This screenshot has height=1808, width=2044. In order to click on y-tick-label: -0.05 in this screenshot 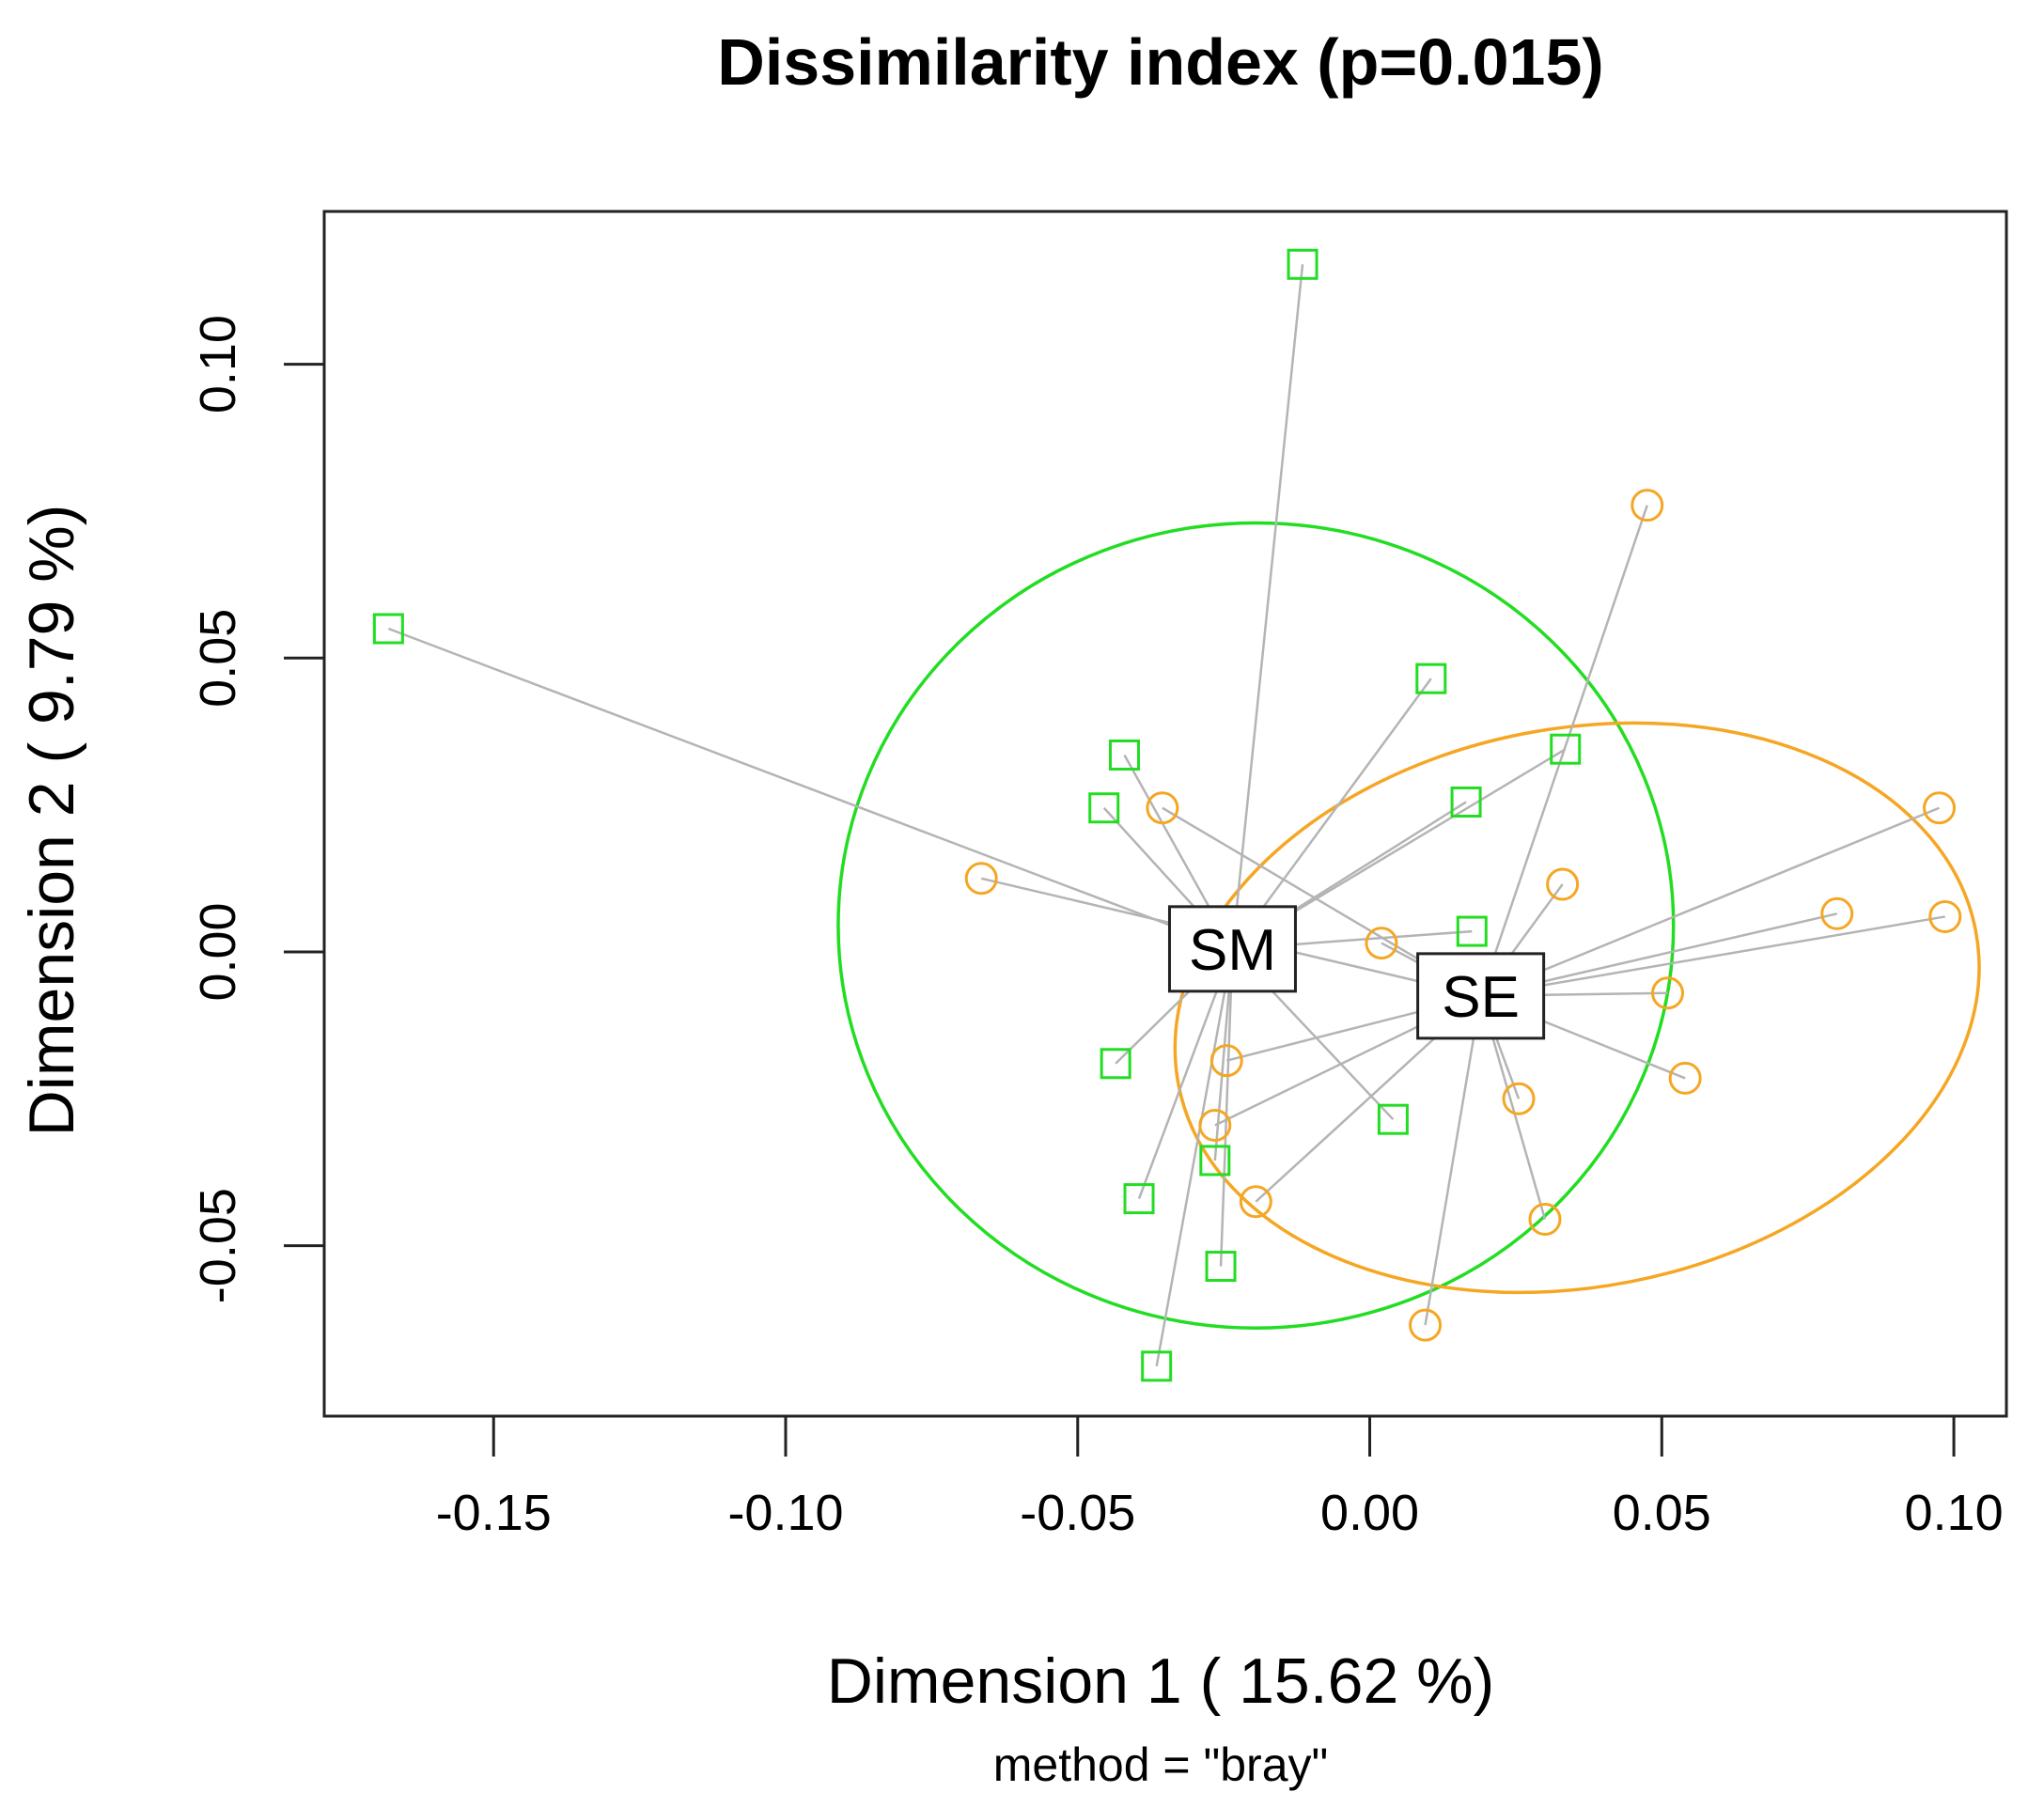, I will do `click(218, 1245)`.